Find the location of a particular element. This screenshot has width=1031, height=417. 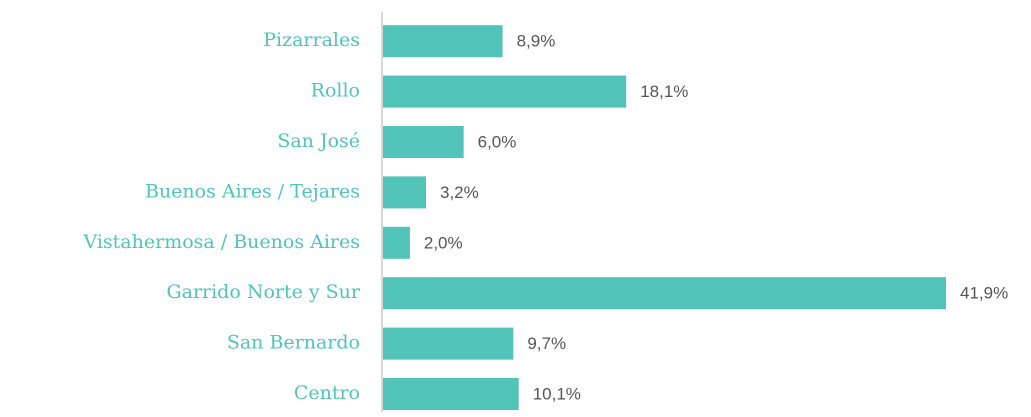

value-label: 8,9% is located at coordinates (536, 41).